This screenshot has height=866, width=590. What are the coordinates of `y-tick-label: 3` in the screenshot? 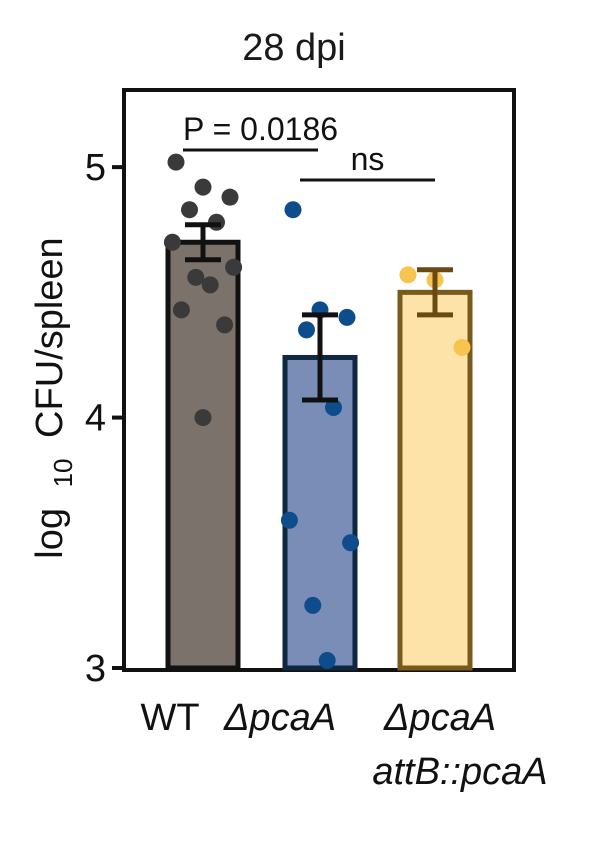 It's located at (95, 669).